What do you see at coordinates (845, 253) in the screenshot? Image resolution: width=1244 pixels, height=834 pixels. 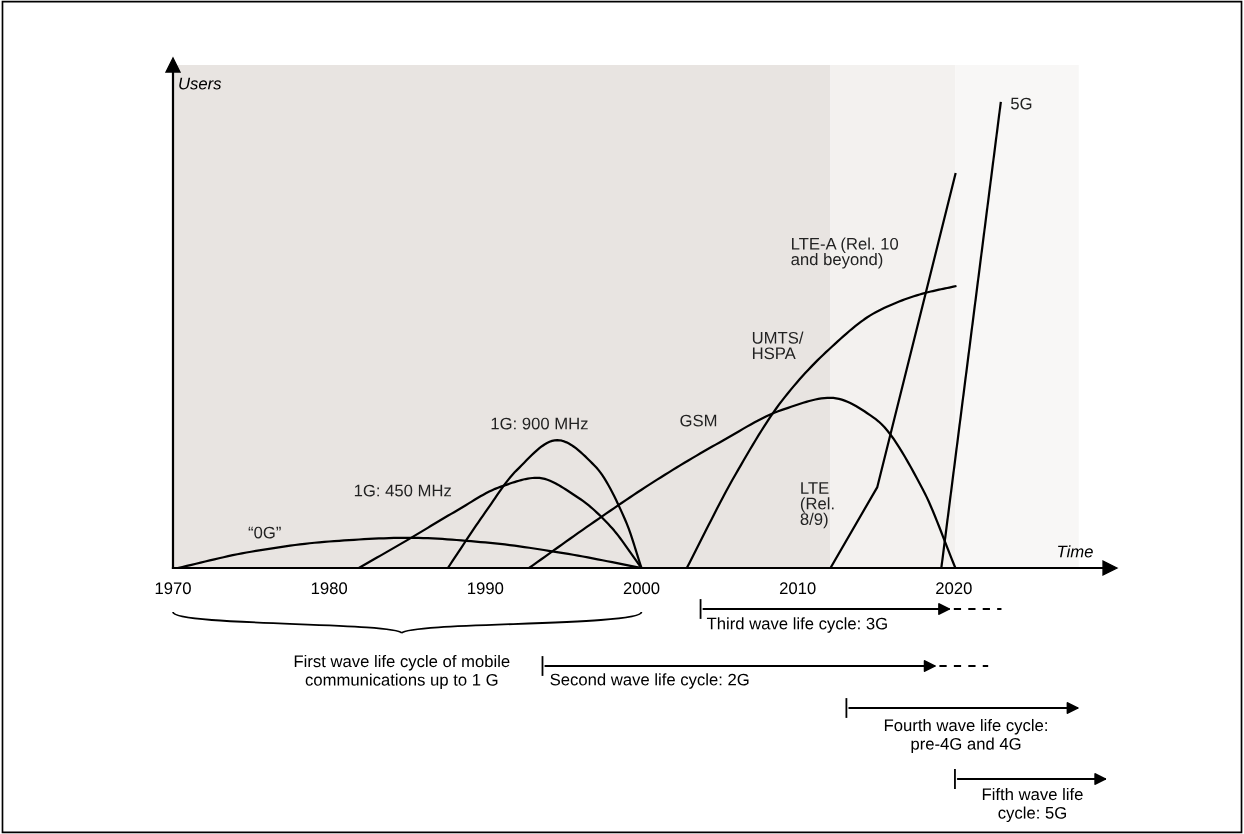 I see `annotation: LTE-A (Rel. 10 and beyond)` at bounding box center [845, 253].